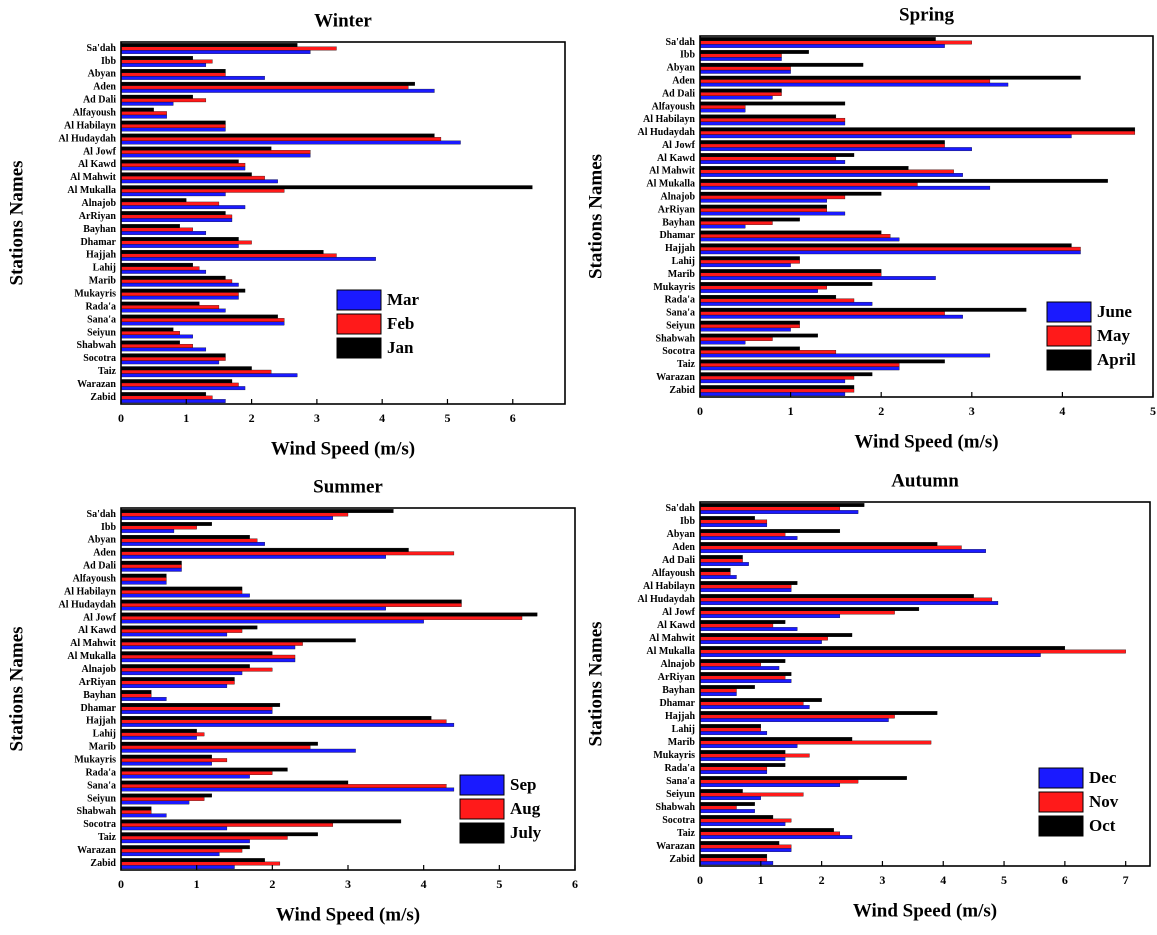 This screenshot has width=1157, height=935. I want to click on y-tick-label: Hajjah, so click(101, 255).